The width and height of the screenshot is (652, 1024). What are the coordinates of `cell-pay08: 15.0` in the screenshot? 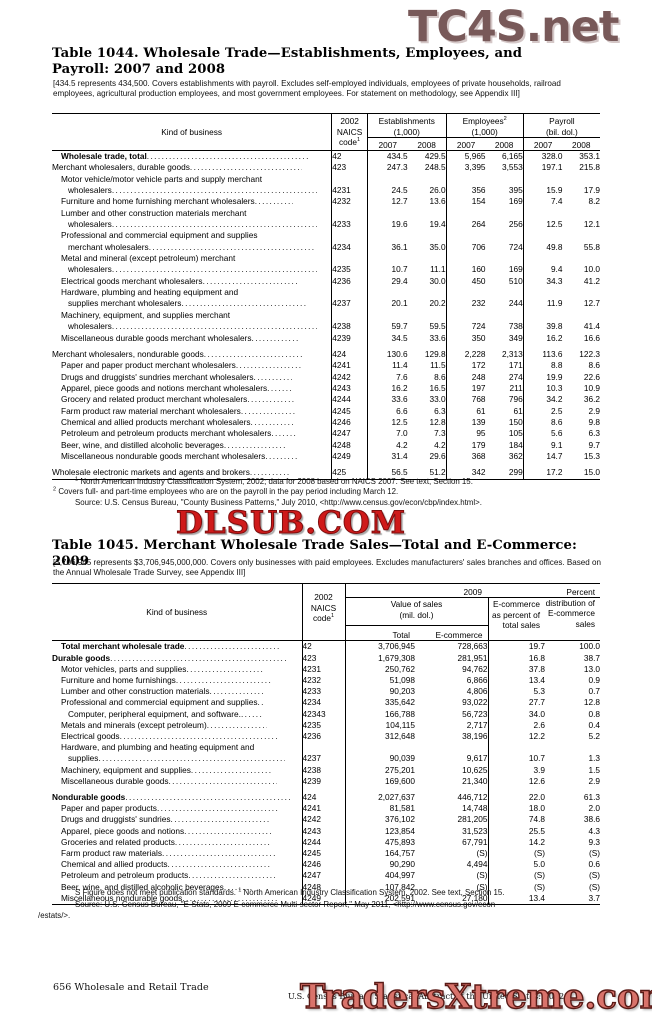 It's located at (581, 473).